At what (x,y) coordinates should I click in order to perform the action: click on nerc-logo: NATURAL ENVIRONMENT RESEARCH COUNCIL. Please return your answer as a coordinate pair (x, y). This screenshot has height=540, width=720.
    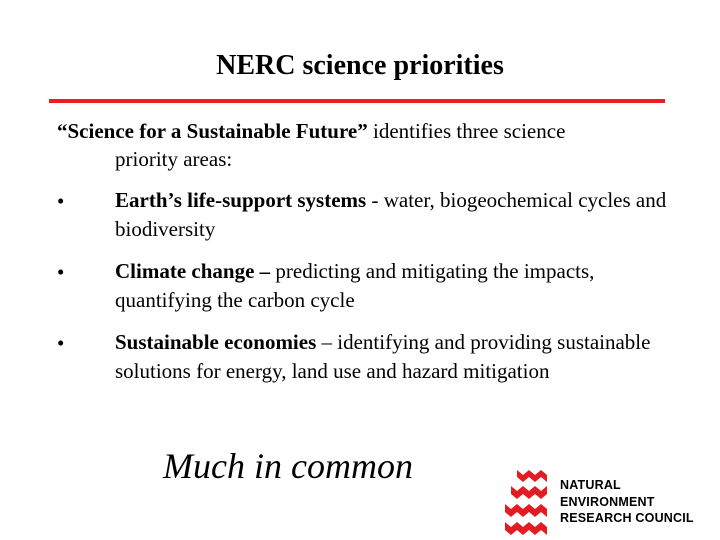
    Looking at the image, I should click on (605, 502).